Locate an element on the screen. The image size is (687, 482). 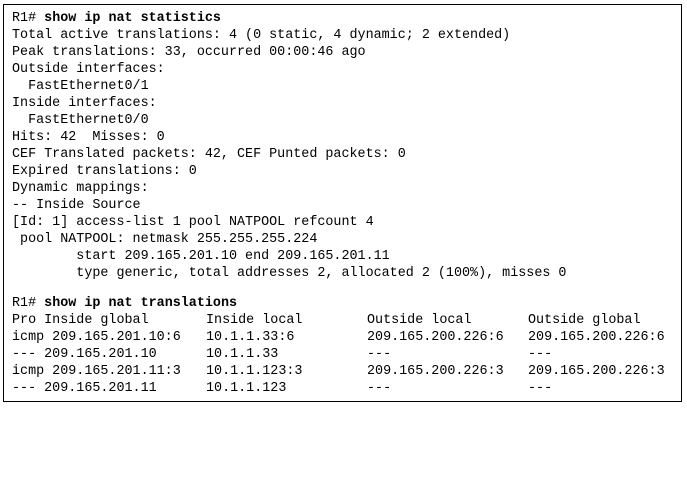
header-outside-local: Outside local is located at coordinates (419, 320).